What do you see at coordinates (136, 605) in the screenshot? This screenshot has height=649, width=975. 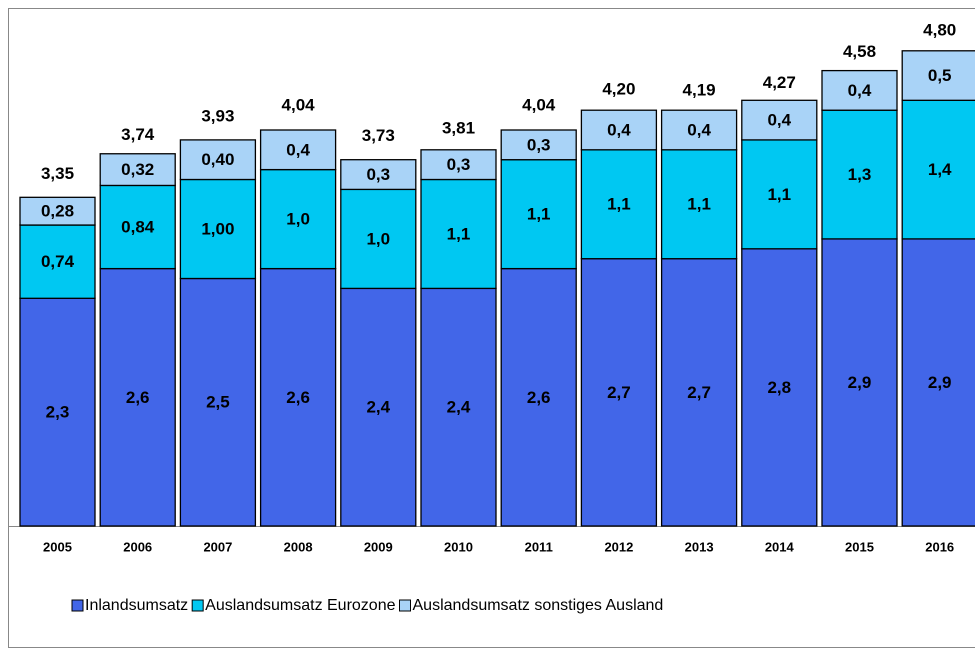 I see `legend-label: Inlandsumsatz` at bounding box center [136, 605].